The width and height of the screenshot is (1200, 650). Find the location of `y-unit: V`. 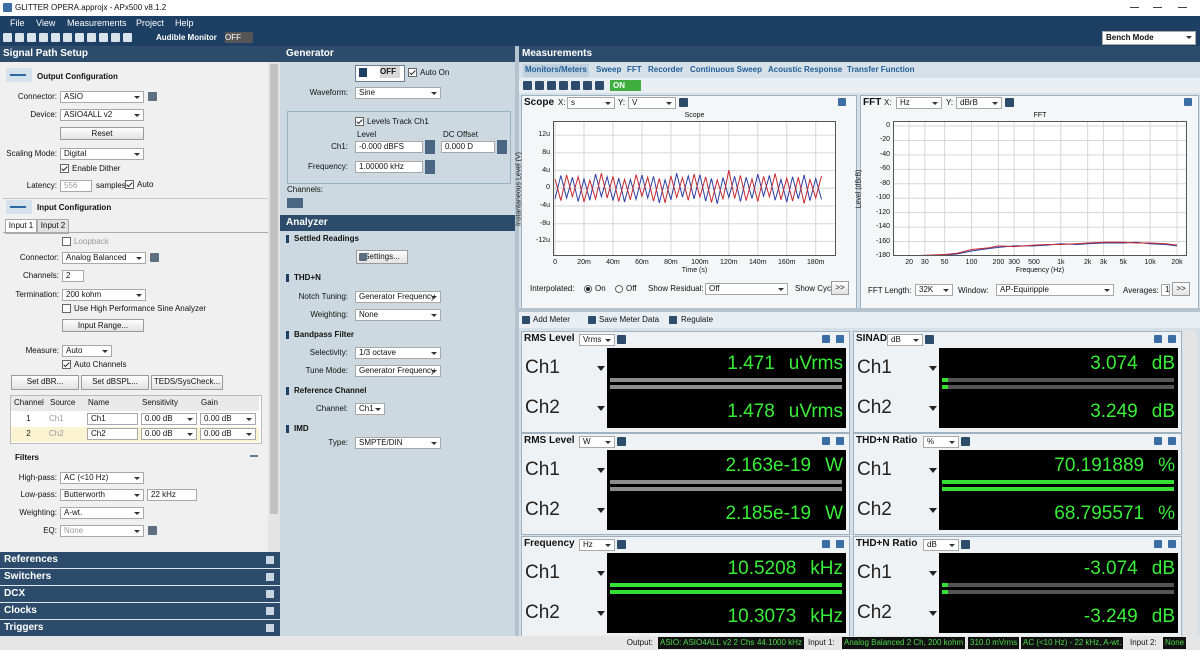

y-unit: V is located at coordinates (652, 103).